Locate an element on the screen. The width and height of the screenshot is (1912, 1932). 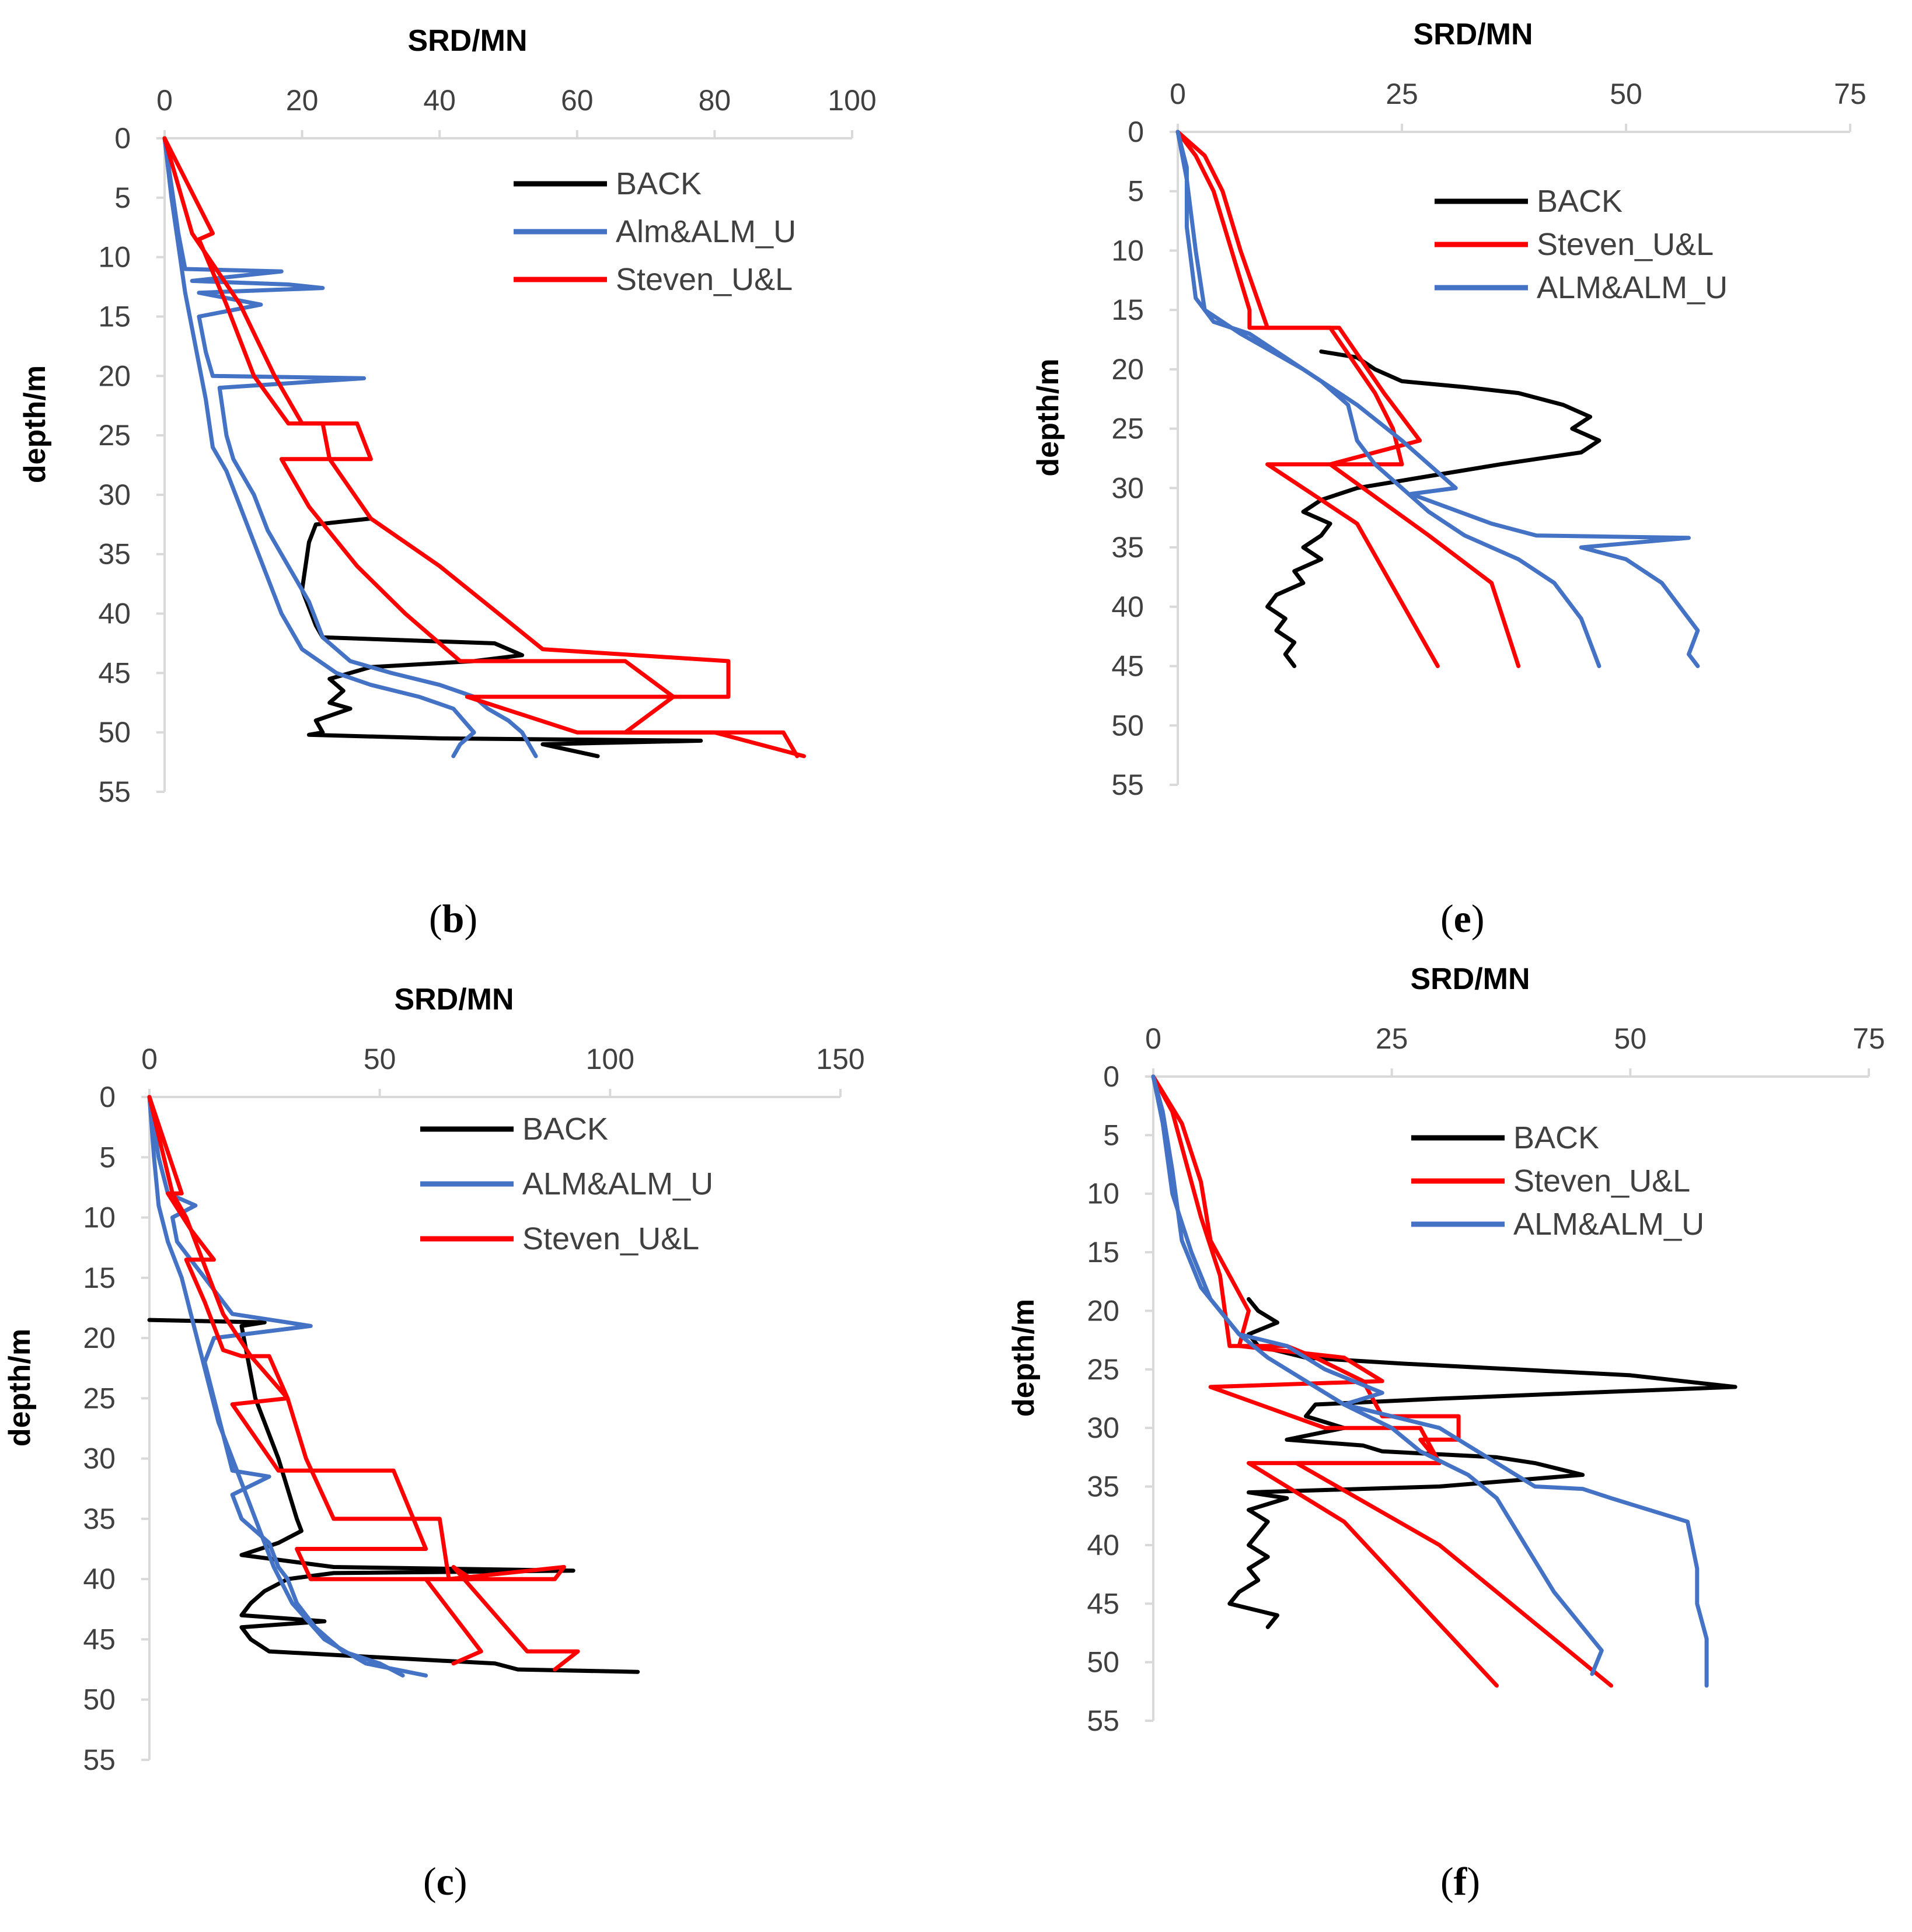
caption-e: (e) is located at coordinates (1462, 918).